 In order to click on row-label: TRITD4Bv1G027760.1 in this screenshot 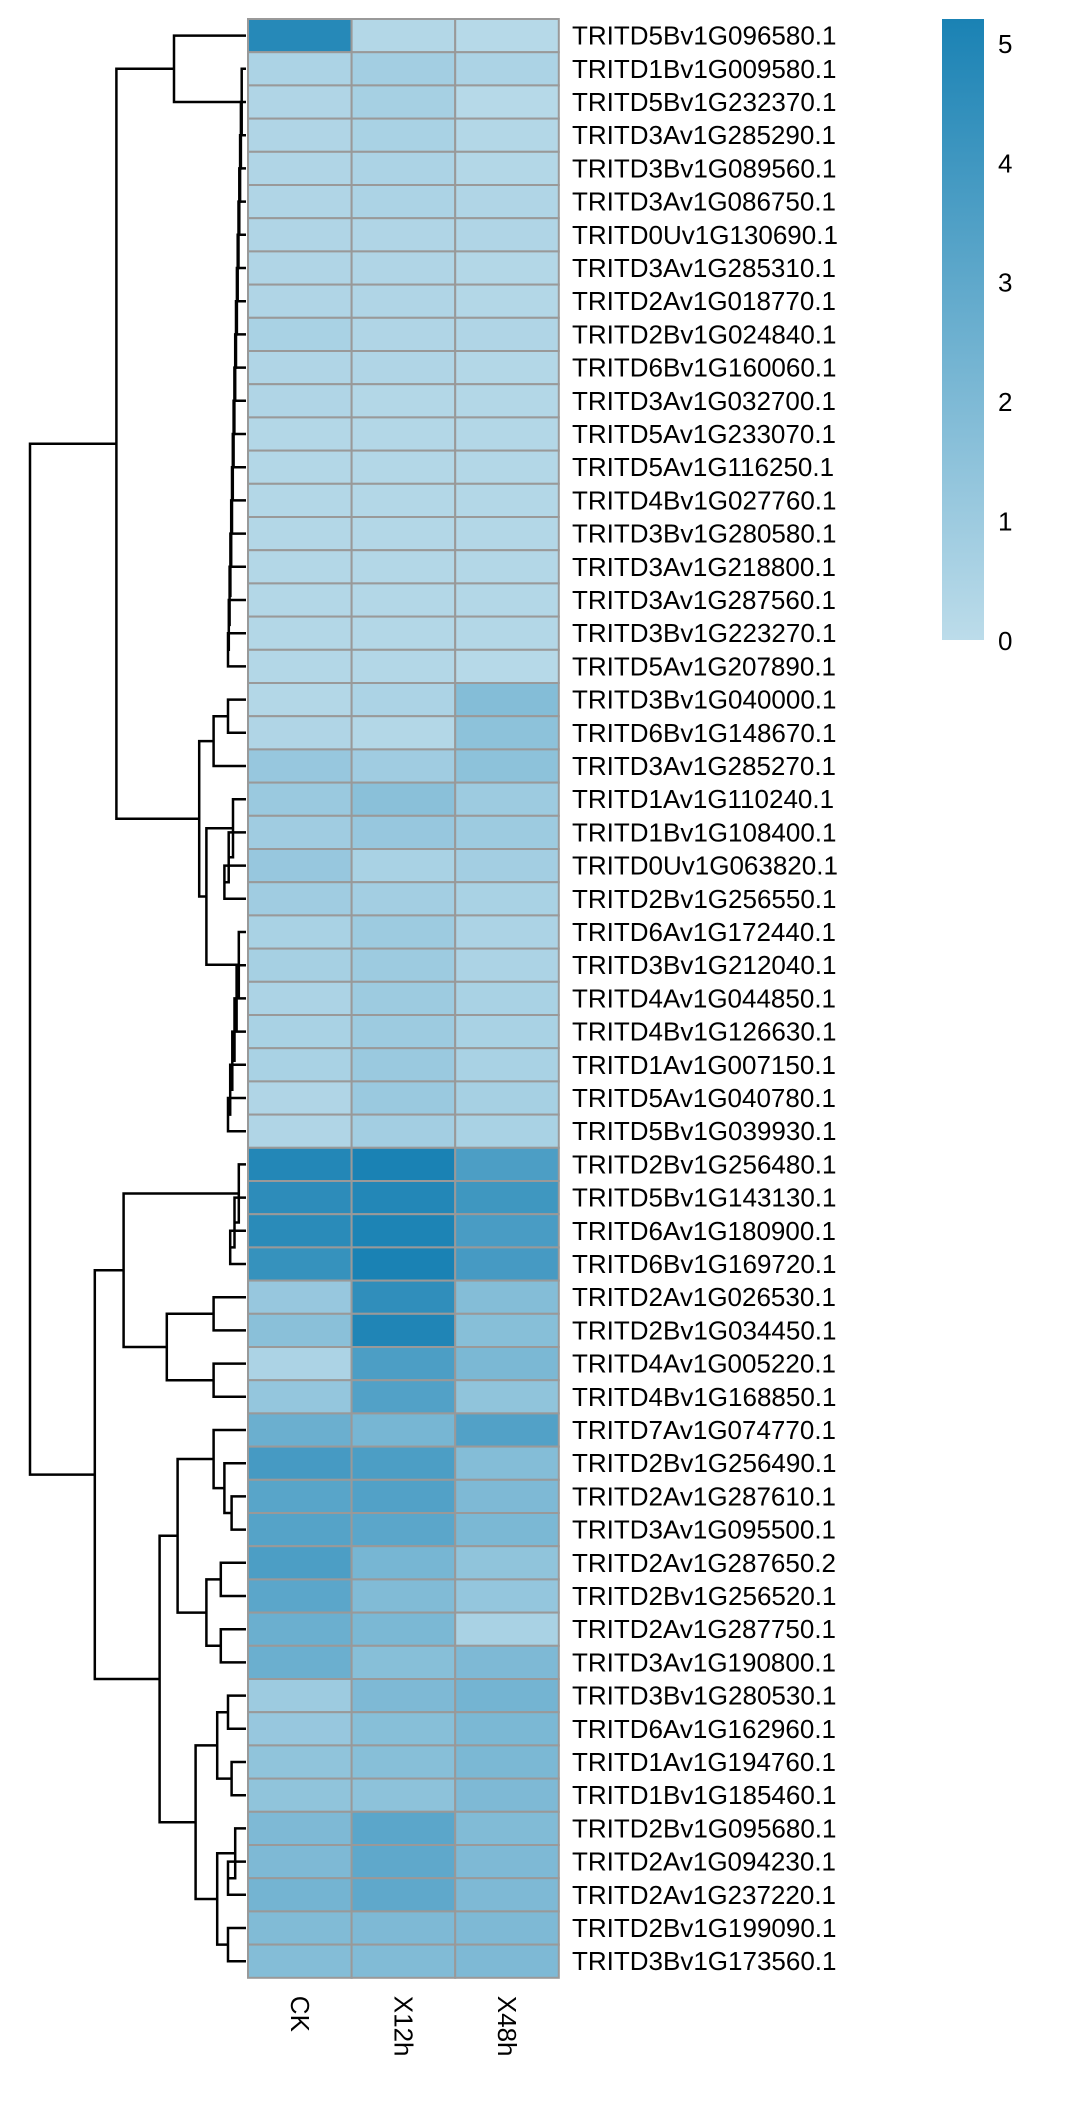, I will do `click(704, 500)`.